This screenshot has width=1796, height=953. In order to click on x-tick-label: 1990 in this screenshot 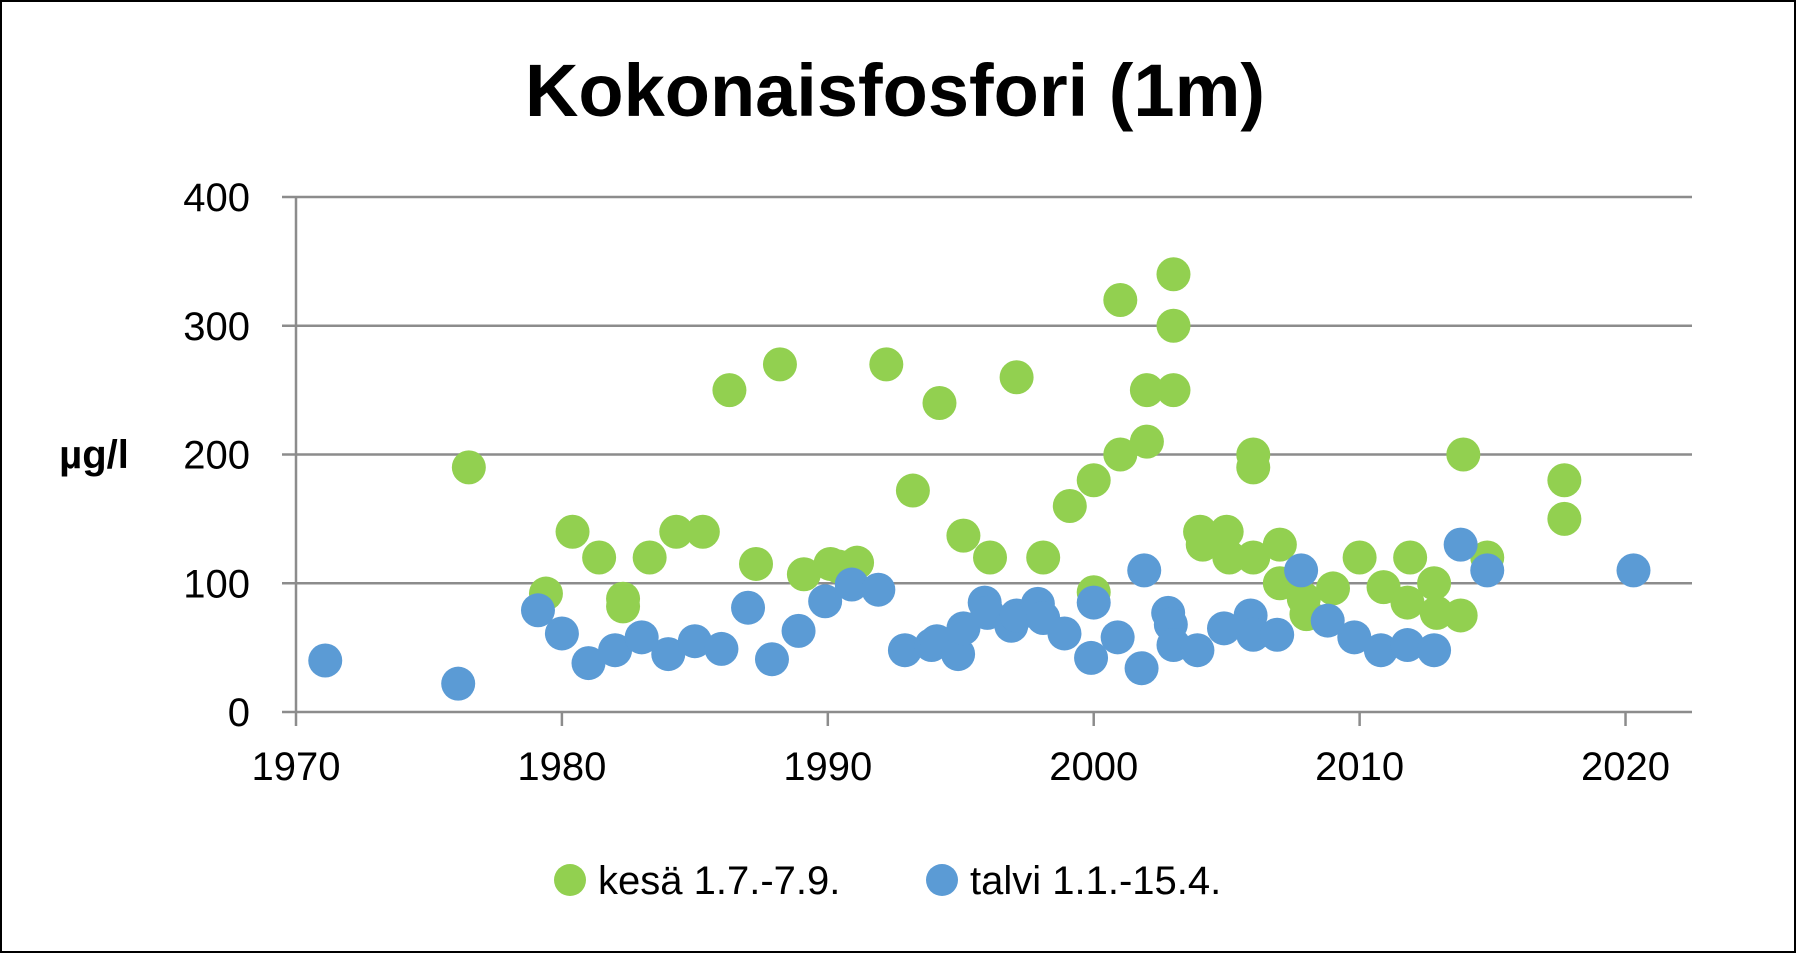, I will do `click(827, 767)`.